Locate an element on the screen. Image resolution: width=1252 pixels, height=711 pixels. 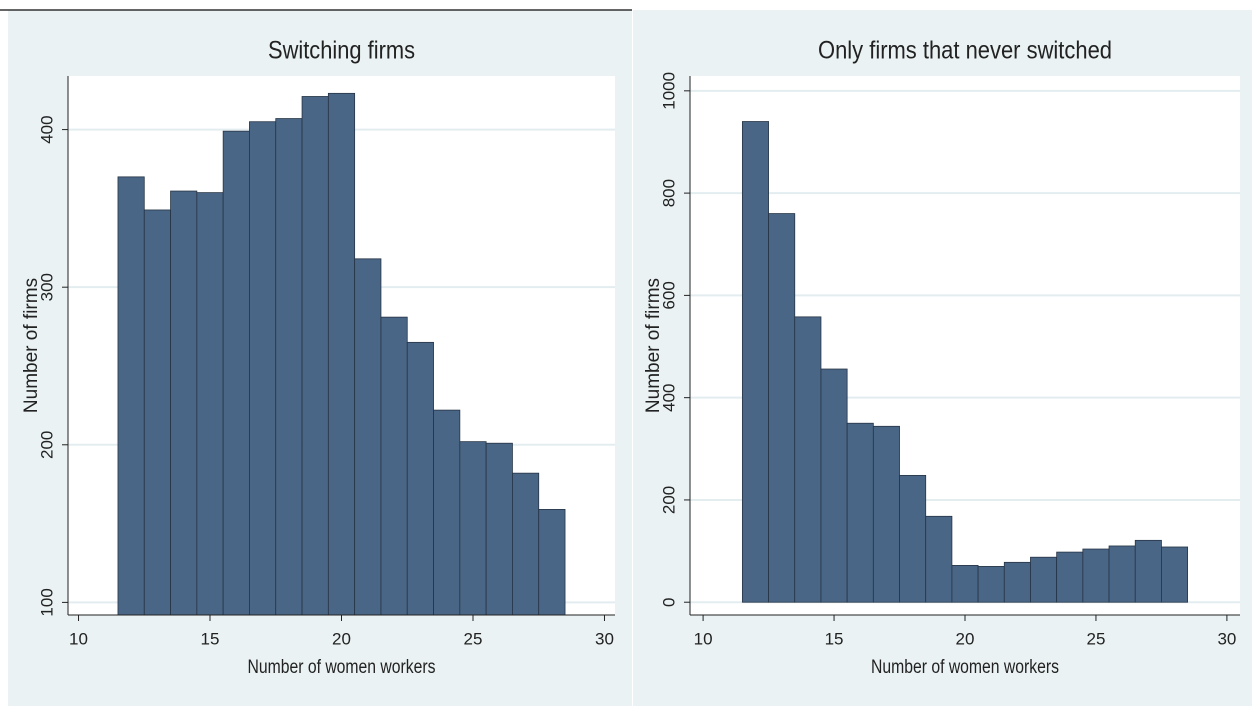
y-tick-label: 800 is located at coordinates (668, 193).